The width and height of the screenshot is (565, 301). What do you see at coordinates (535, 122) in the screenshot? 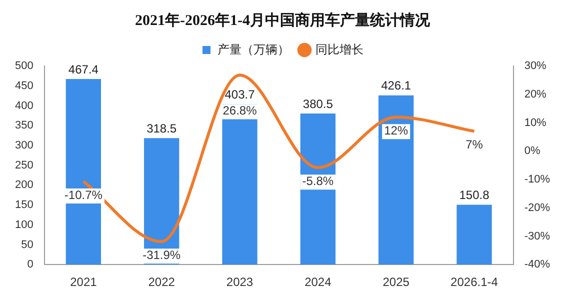
I see `y2-tick-label: 10%` at bounding box center [535, 122].